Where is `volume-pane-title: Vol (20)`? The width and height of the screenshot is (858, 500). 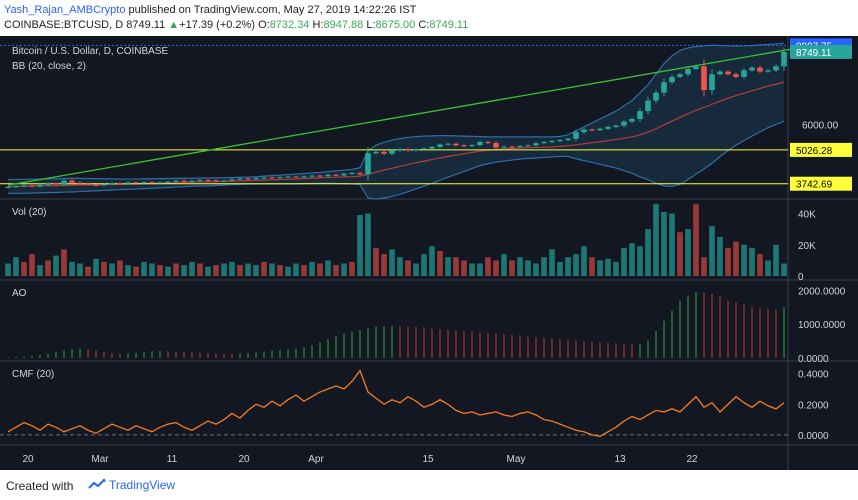
volume-pane-title: Vol (20) is located at coordinates (29, 212).